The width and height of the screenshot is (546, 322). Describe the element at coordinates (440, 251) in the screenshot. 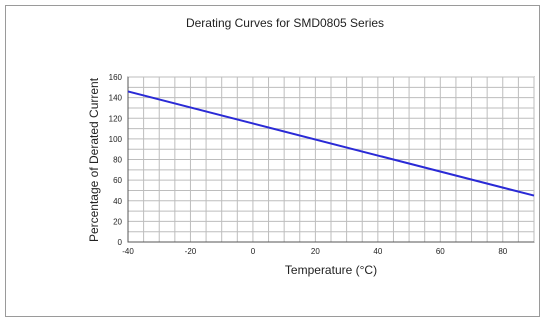

I see `x-tick-label: 60` at that location.